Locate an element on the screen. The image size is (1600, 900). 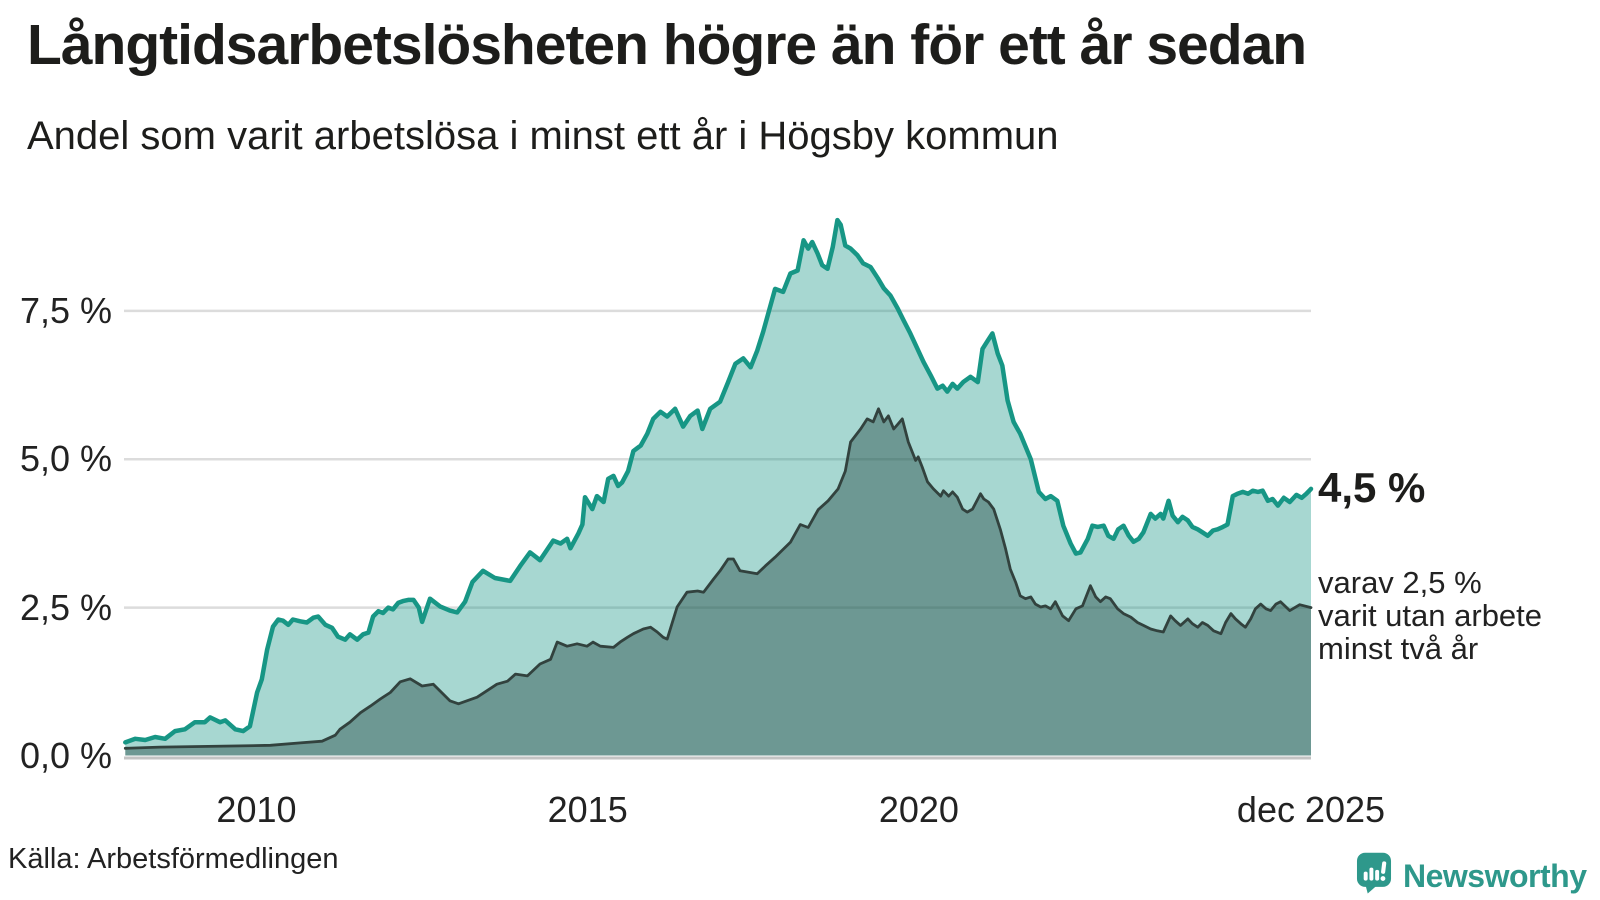
x-tick-label-2010: 2010 is located at coordinates (256, 809).